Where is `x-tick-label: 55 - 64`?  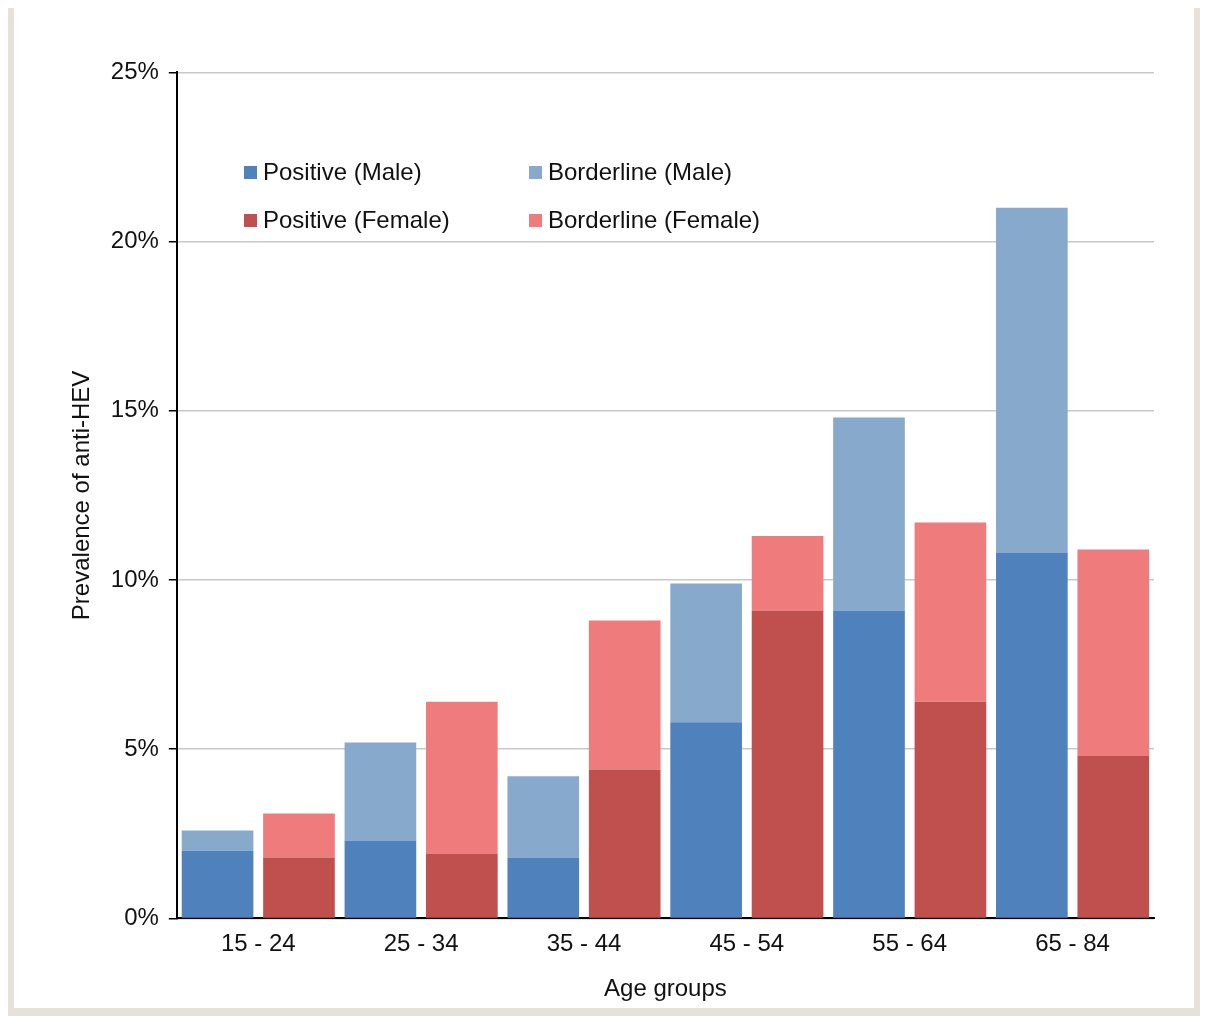
x-tick-label: 55 - 64 is located at coordinates (910, 943).